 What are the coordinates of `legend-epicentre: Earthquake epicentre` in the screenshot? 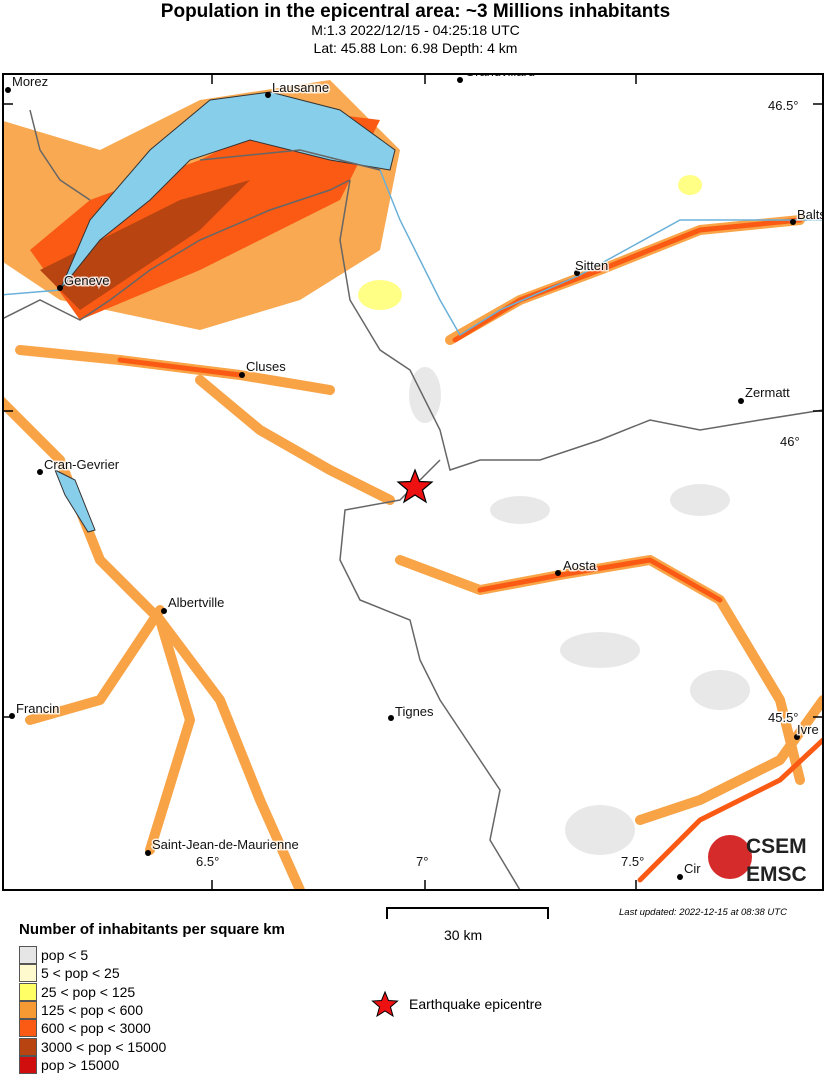 It's located at (456, 1004).